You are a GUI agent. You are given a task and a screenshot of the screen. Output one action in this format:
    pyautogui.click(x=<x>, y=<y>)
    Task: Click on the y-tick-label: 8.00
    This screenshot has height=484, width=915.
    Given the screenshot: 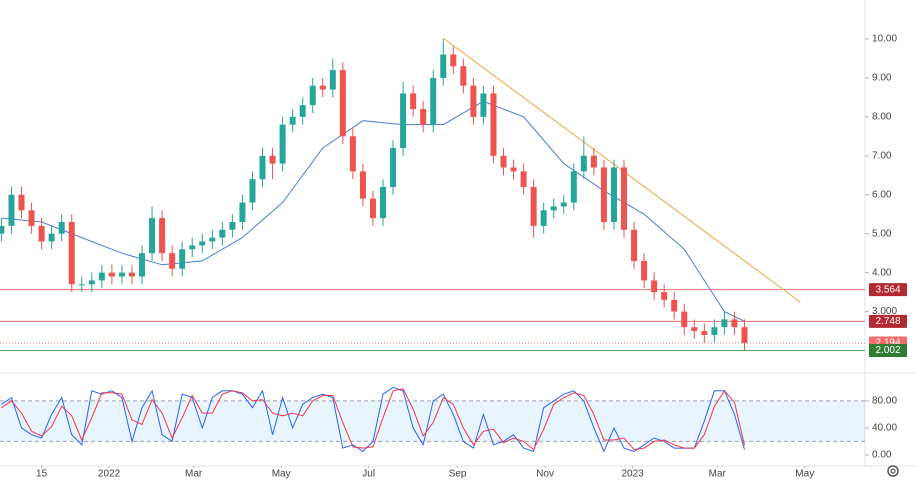 What is the action you would take?
    pyautogui.click(x=882, y=116)
    